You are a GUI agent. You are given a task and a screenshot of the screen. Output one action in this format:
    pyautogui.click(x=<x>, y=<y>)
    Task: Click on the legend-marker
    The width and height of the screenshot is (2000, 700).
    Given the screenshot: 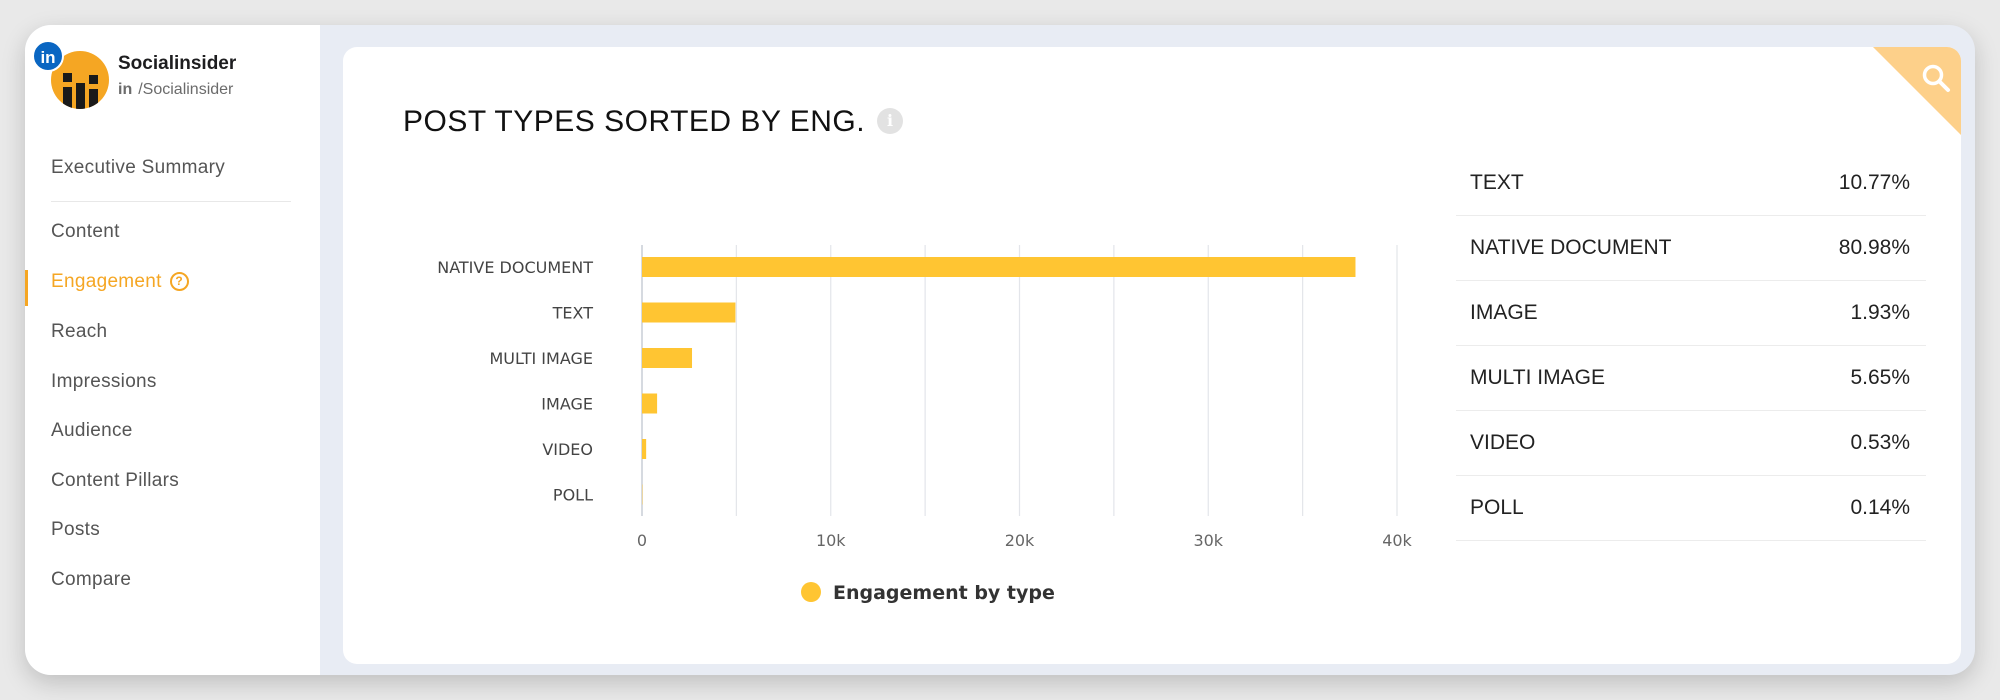 What is the action you would take?
    pyautogui.click(x=811, y=592)
    